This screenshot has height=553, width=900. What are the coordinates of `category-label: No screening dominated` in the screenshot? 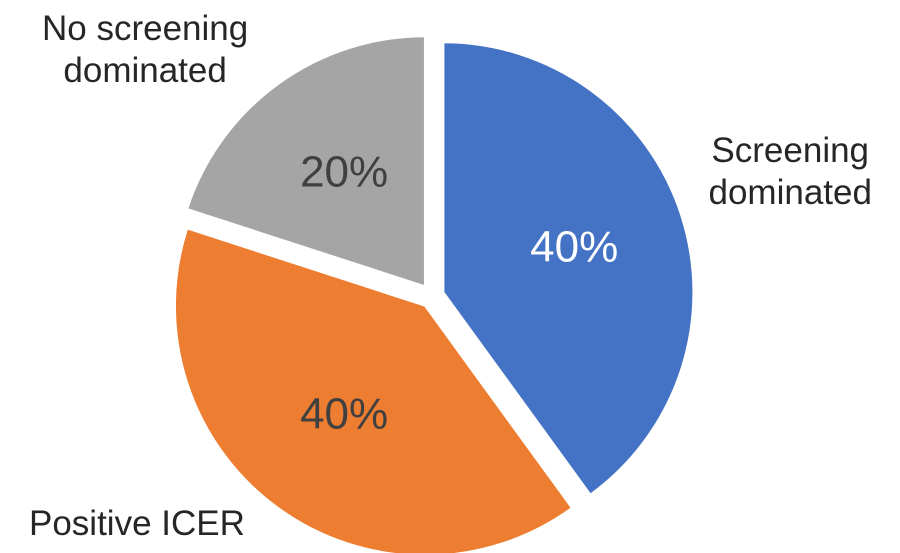 It's located at (145, 49).